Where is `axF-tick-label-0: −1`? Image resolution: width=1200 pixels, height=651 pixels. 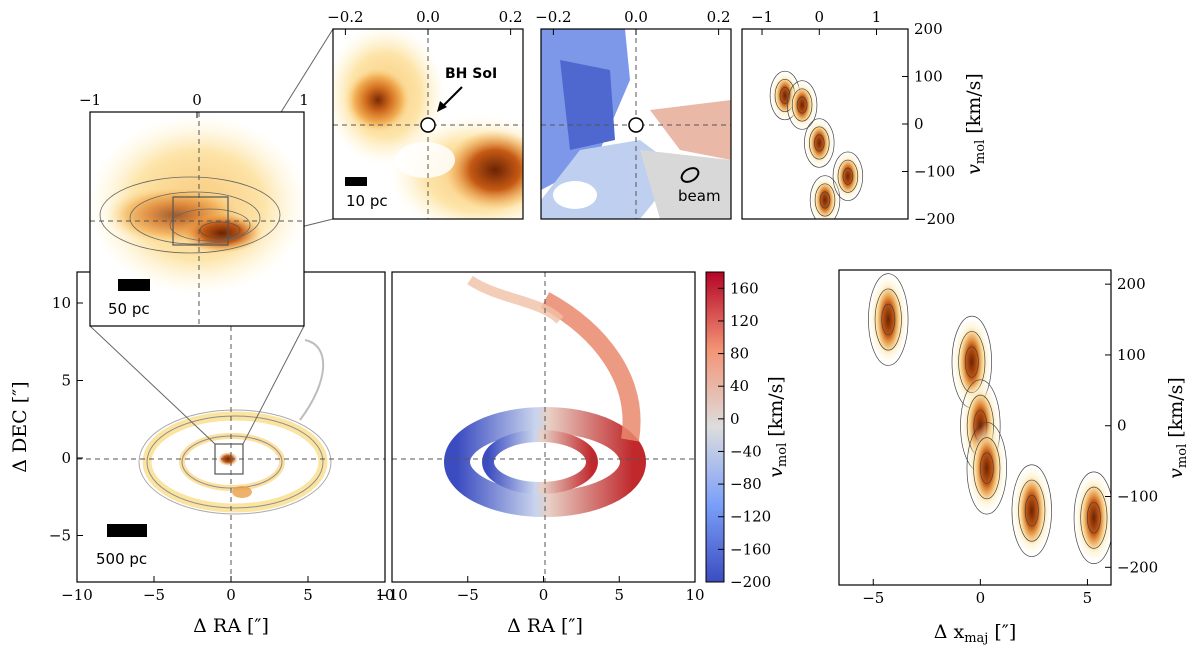
axF-tick-label-0: −1 is located at coordinates (762, 17).